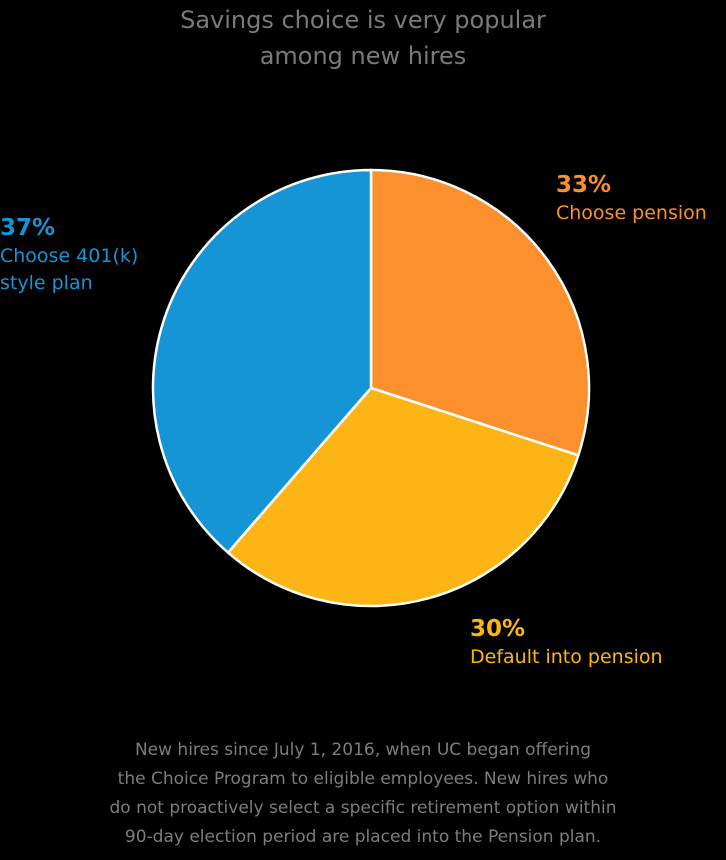  Describe the element at coordinates (480, 312) in the screenshot. I see `slice-choose-pension` at that location.